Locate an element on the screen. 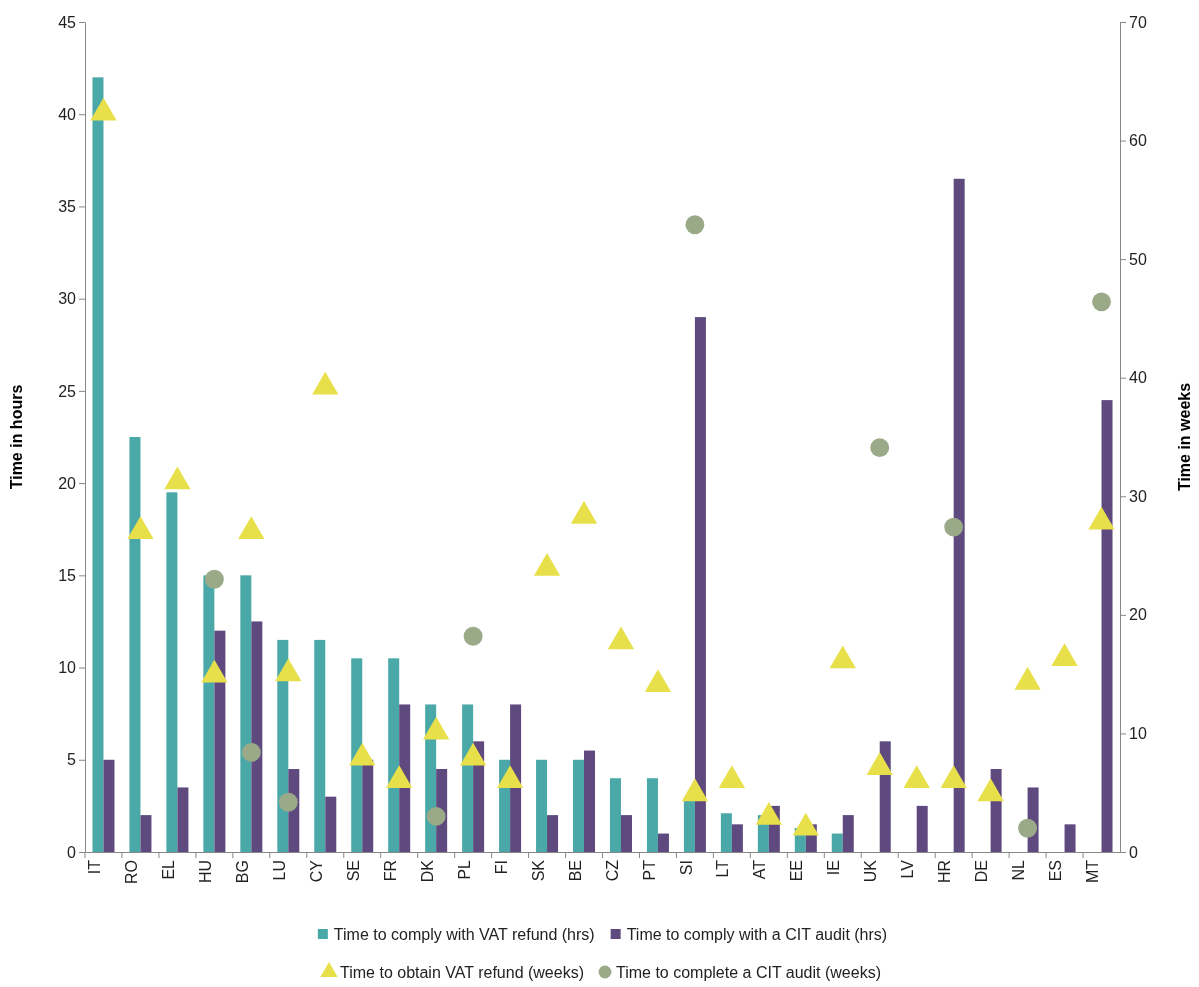  x-tick-label: MT is located at coordinates (1093, 871).